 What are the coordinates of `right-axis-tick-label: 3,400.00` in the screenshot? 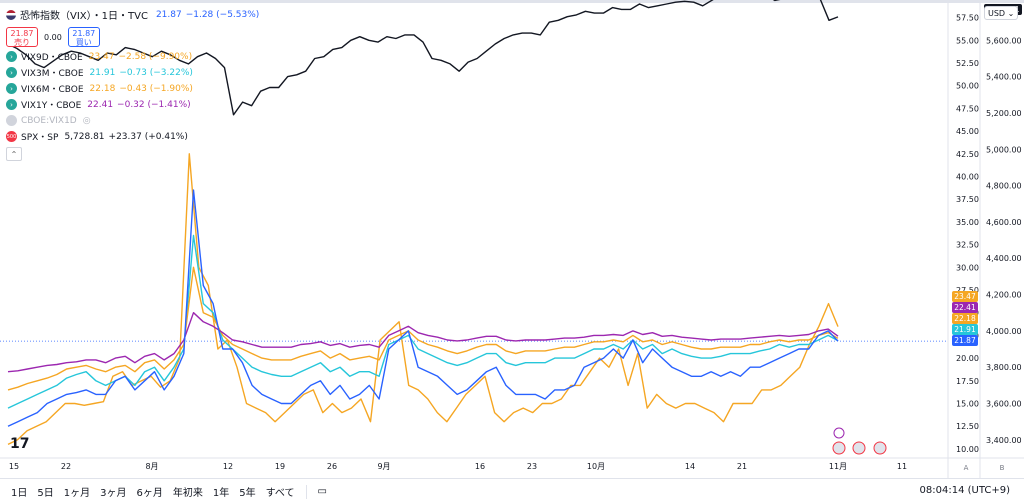 It's located at (1004, 440).